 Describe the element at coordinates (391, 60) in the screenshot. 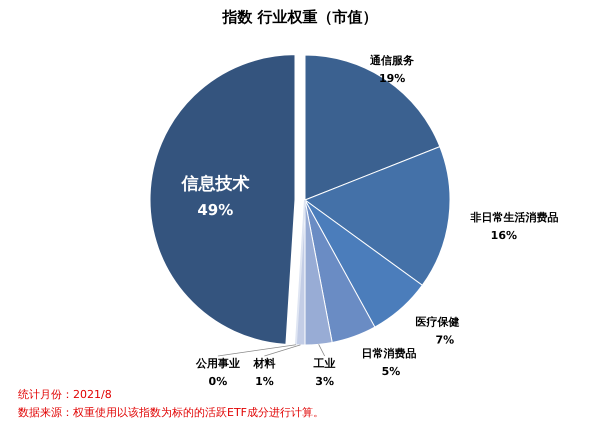

I see `slice-label: 通信服务` at that location.